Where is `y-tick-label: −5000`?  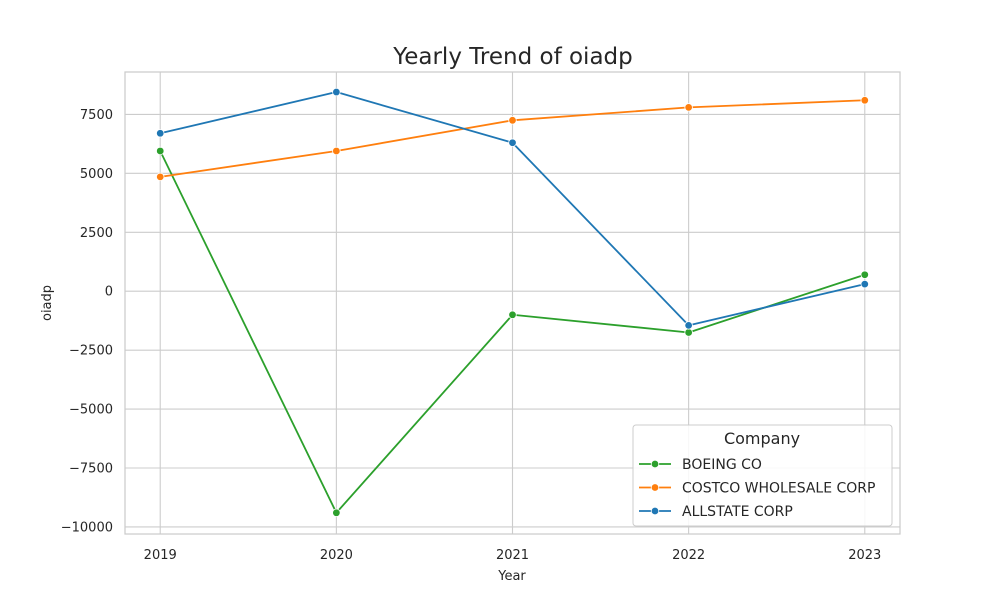 y-tick-label: −5000 is located at coordinates (91, 410).